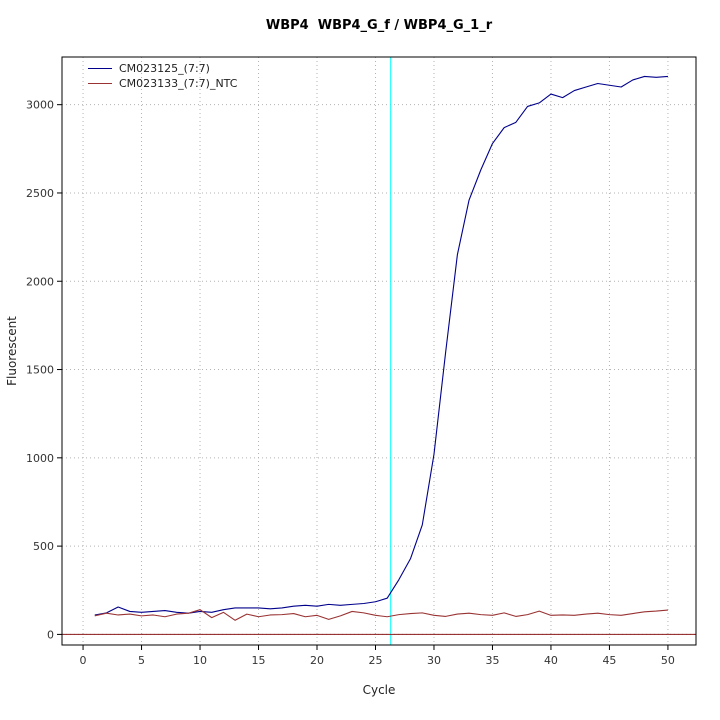 This screenshot has height=720, width=720. What do you see at coordinates (100, 68) in the screenshot?
I see `sample-line-swatch` at bounding box center [100, 68].